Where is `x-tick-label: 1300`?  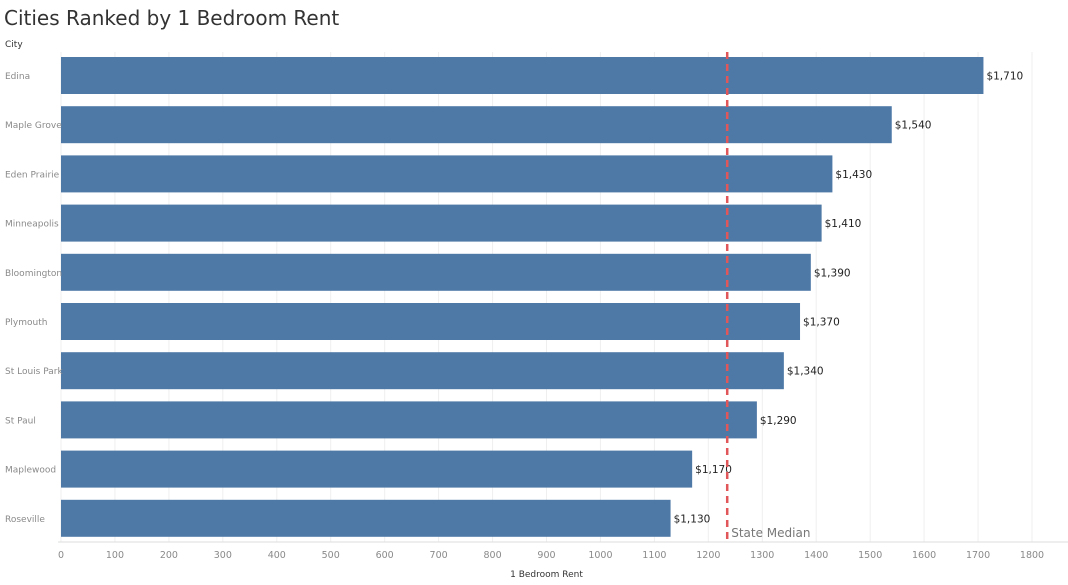 x-tick-label: 1300 is located at coordinates (762, 555).